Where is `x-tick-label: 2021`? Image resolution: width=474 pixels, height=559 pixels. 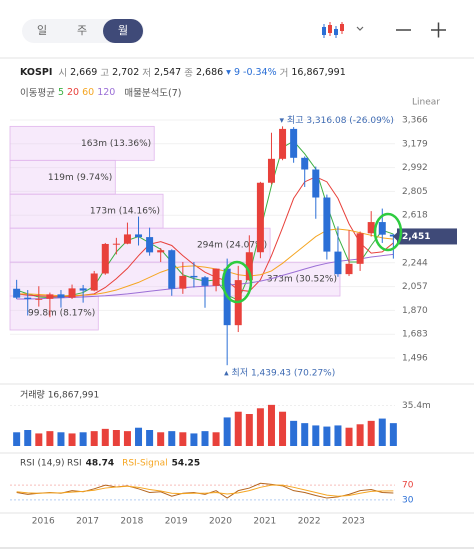 x-tick-label: 2021 is located at coordinates (264, 522).